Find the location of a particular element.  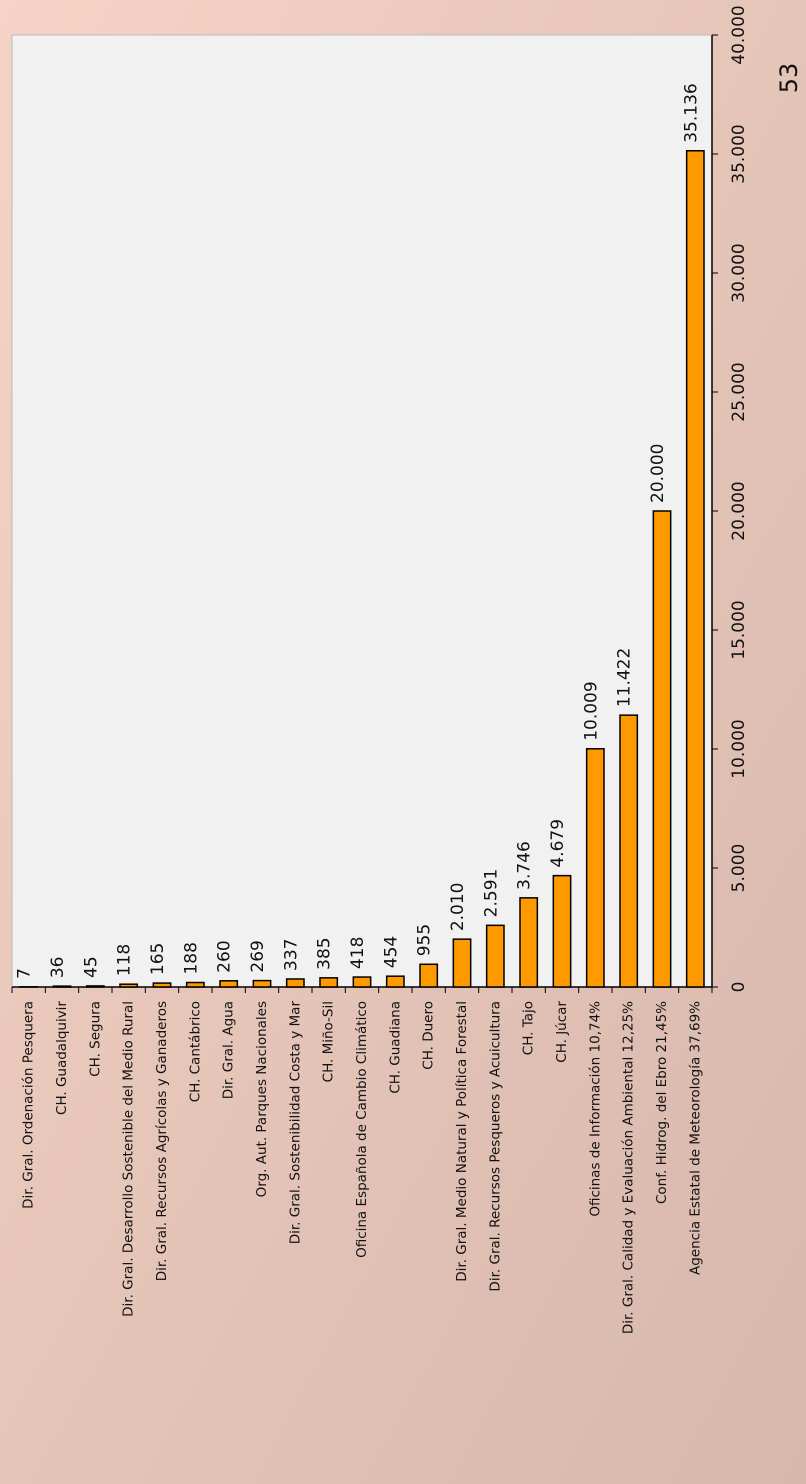

tick-label: 20.000 is located at coordinates (739, 510).